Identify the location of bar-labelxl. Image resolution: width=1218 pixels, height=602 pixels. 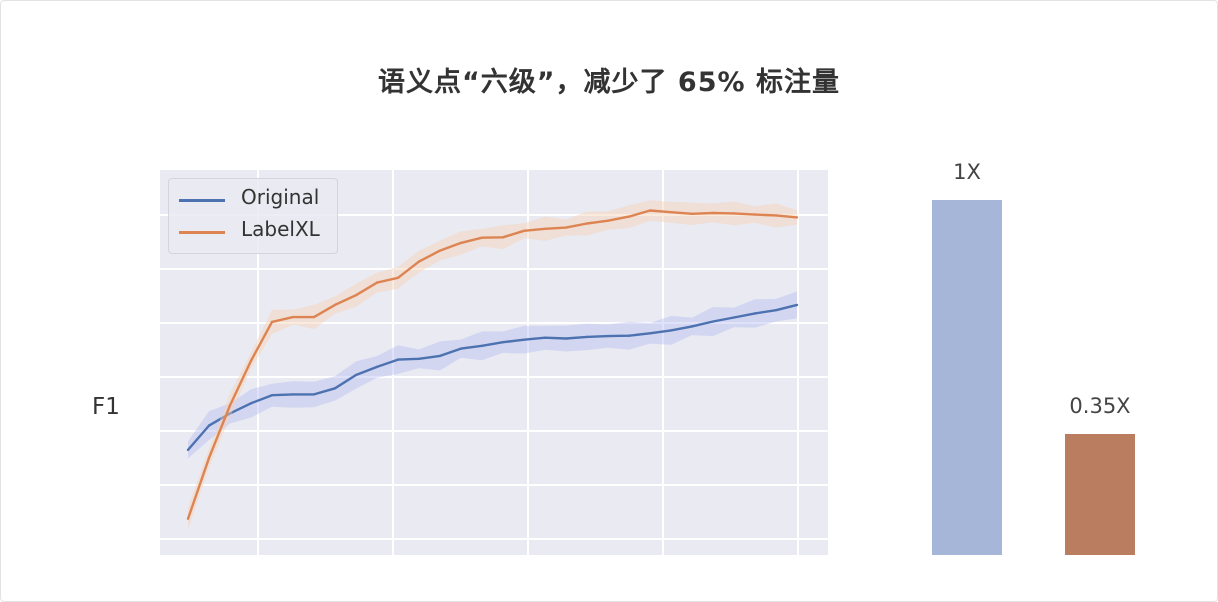
(1100, 494).